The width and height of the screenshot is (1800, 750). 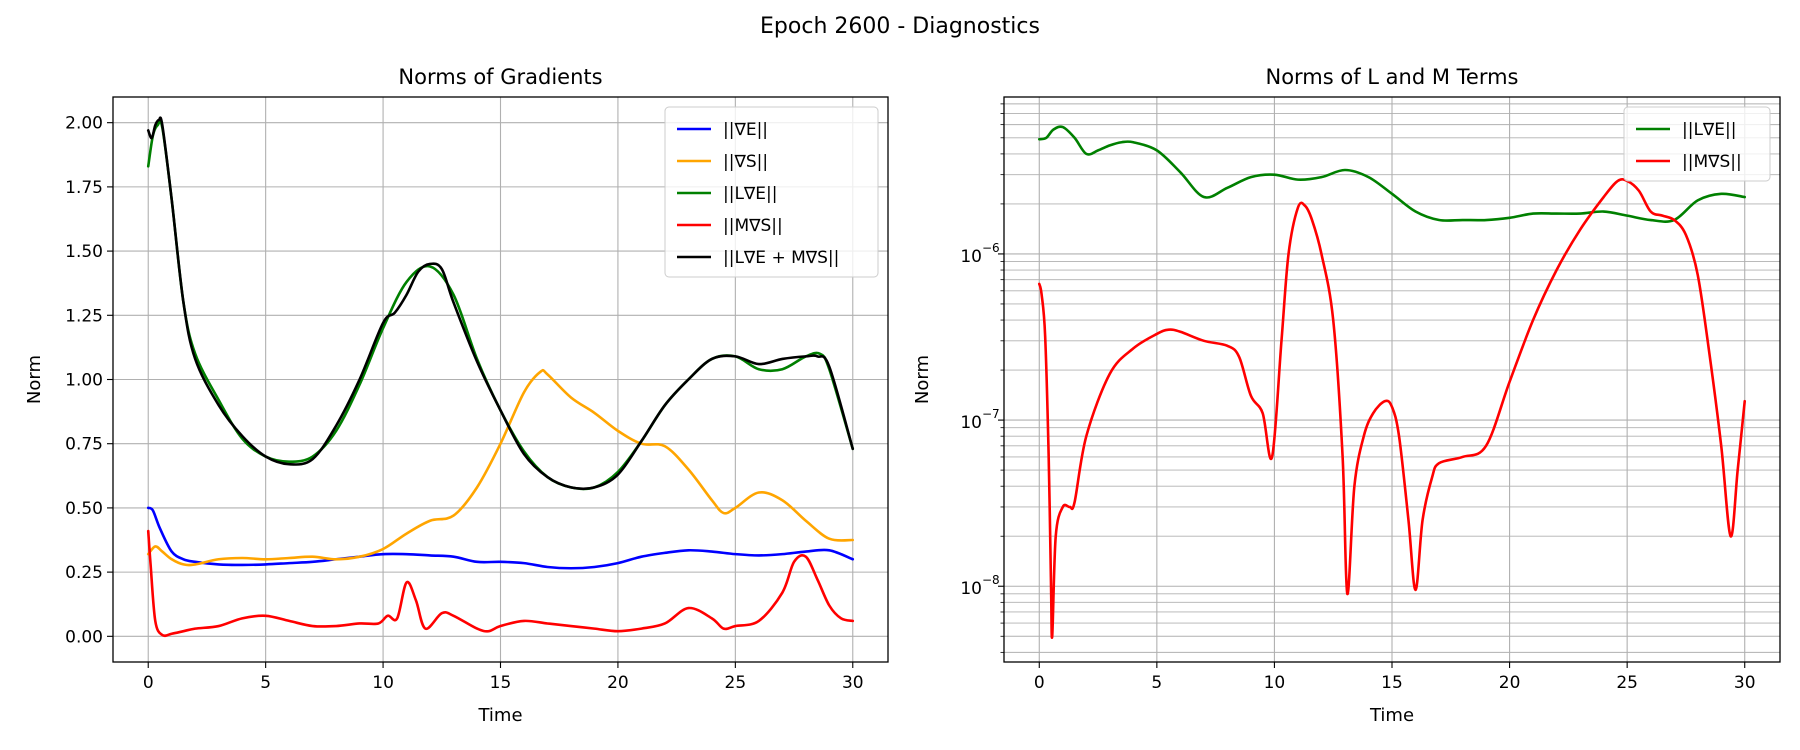 What do you see at coordinates (84, 316) in the screenshot?
I see `gradients-ytick-label: 1.25` at bounding box center [84, 316].